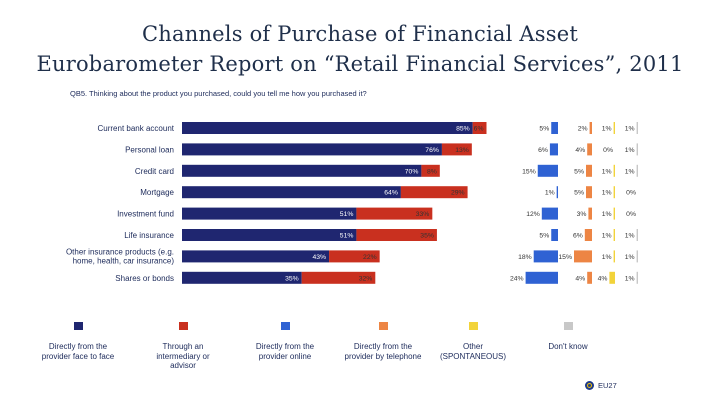  What do you see at coordinates (366, 278) in the screenshot?
I see `value-label-intermediary: 32%` at bounding box center [366, 278].